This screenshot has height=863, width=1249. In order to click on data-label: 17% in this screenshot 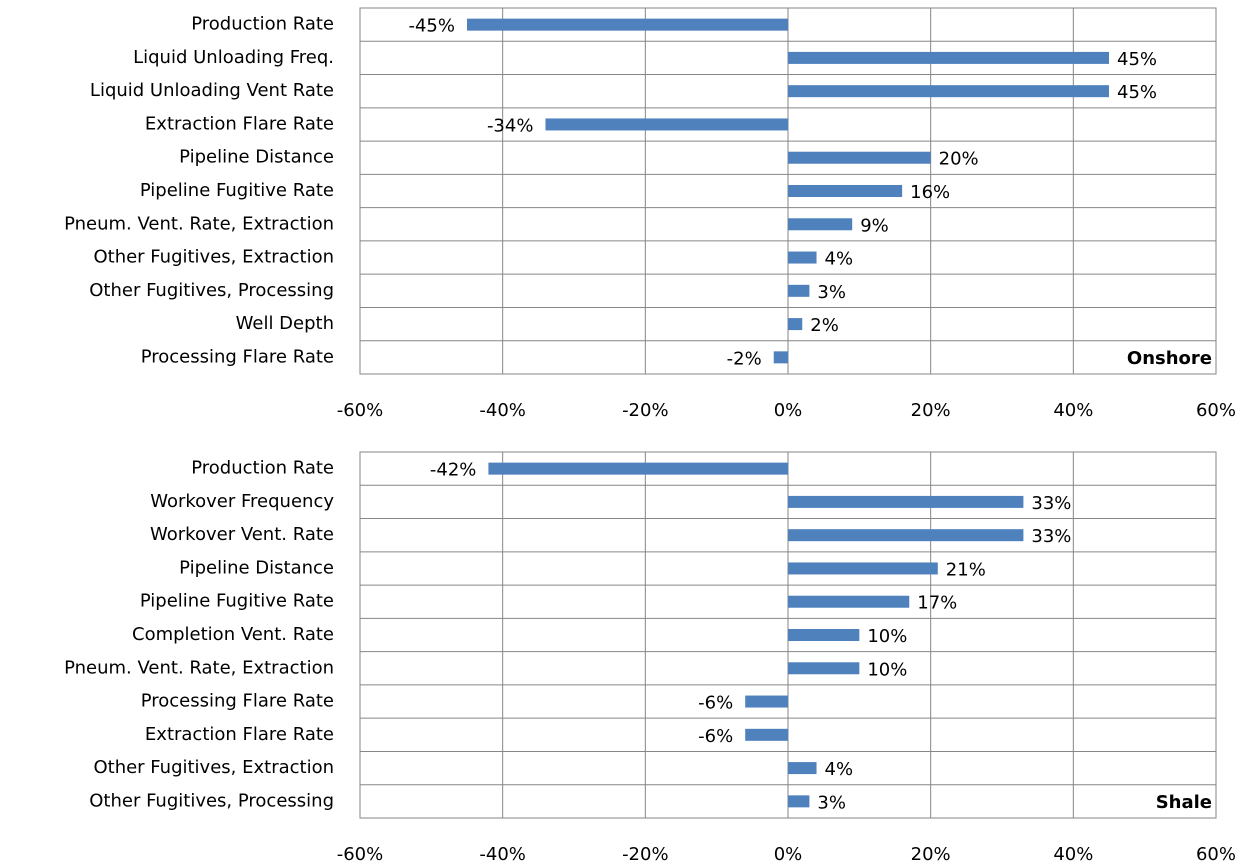, I will do `click(937, 603)`.